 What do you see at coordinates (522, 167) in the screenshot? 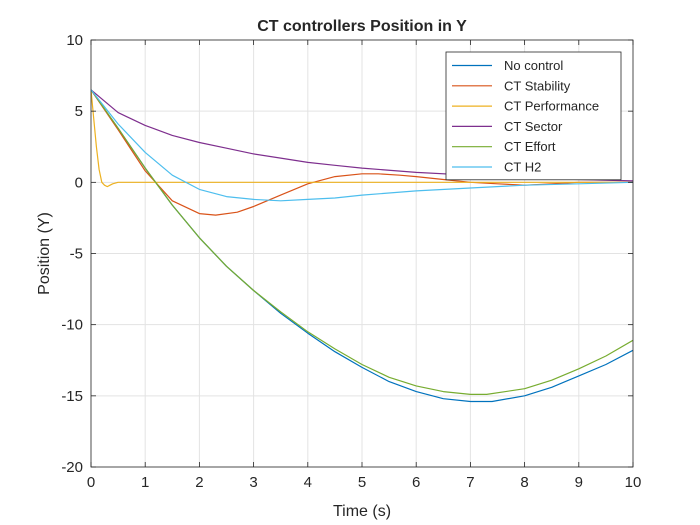
I see `legend-label-ct-h2: CT H2` at bounding box center [522, 167].